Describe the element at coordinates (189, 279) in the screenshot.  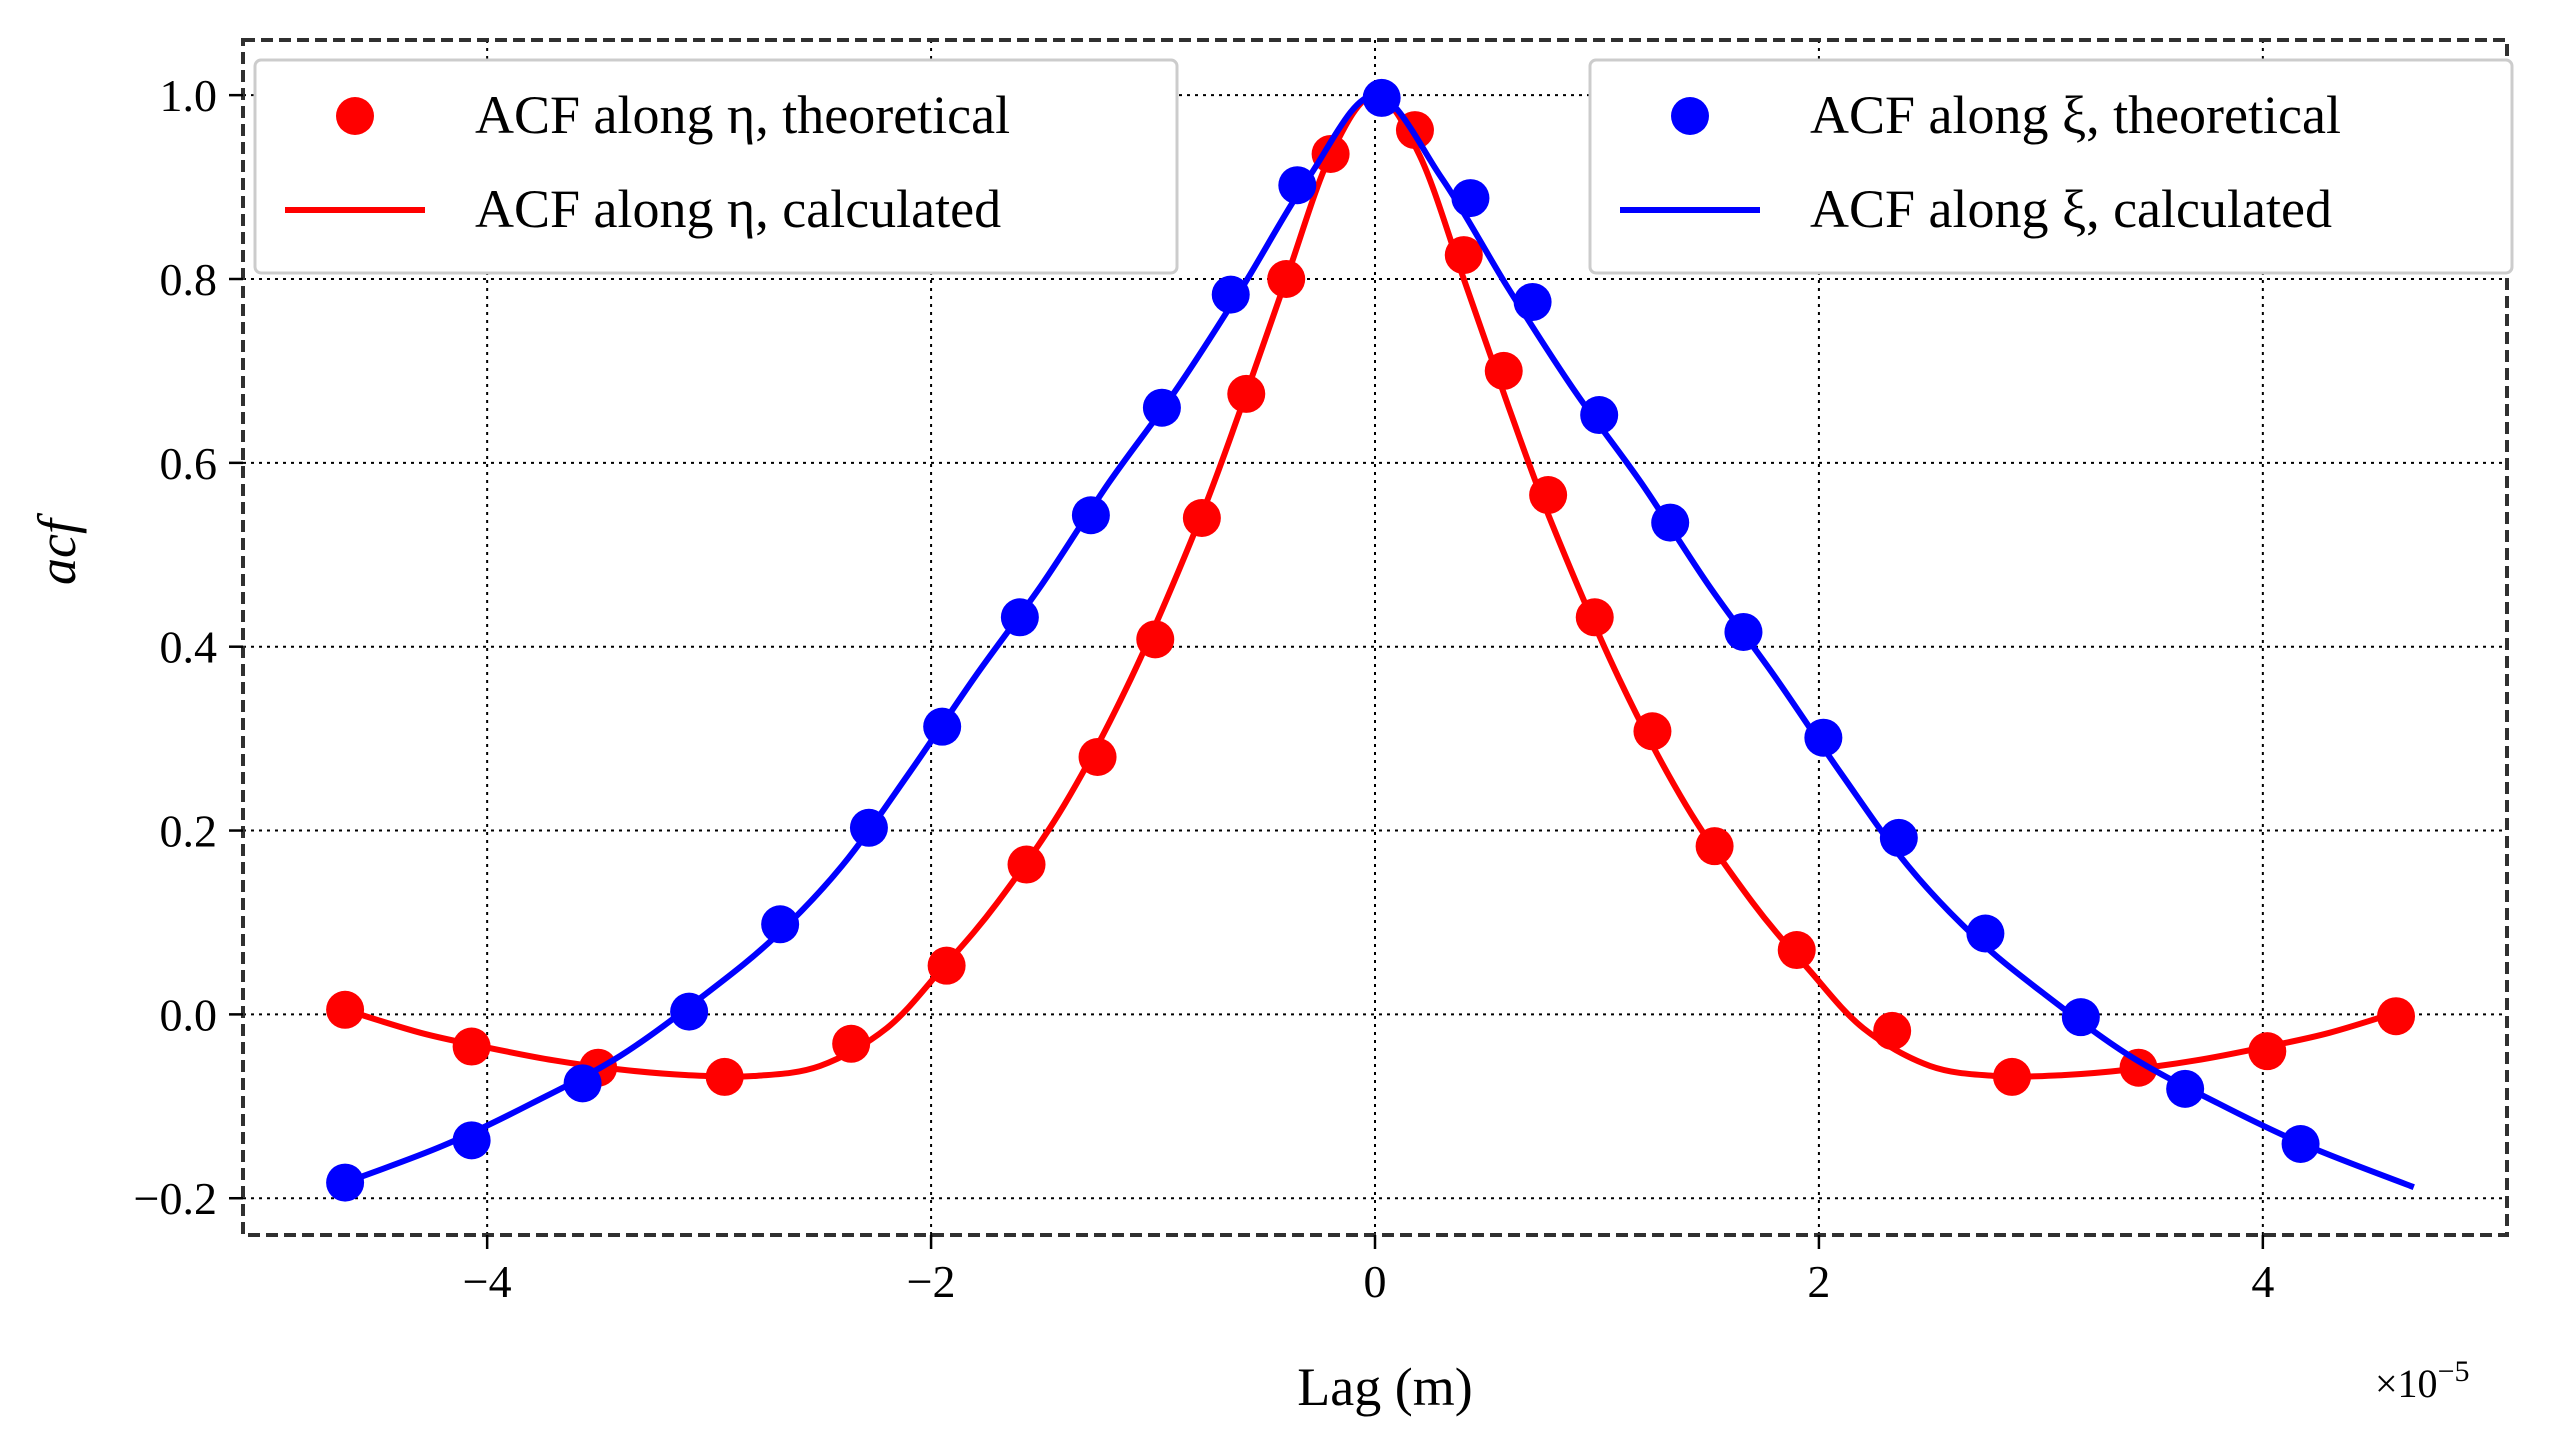
I see `y-tick-label: 0.8` at that location.